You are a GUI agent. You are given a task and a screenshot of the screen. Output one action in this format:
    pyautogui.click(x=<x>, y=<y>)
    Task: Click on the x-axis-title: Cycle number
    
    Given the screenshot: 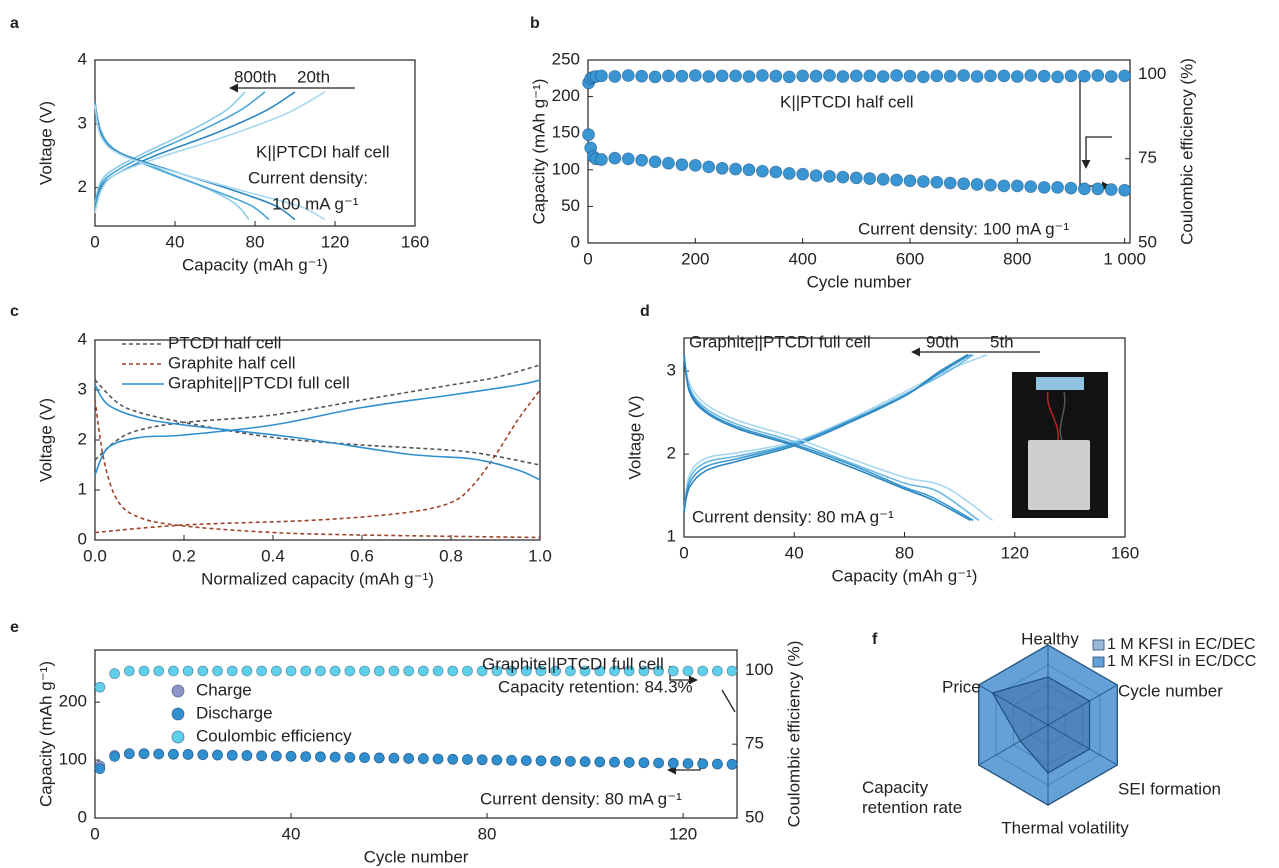 What is the action you would take?
    pyautogui.click(x=859, y=281)
    